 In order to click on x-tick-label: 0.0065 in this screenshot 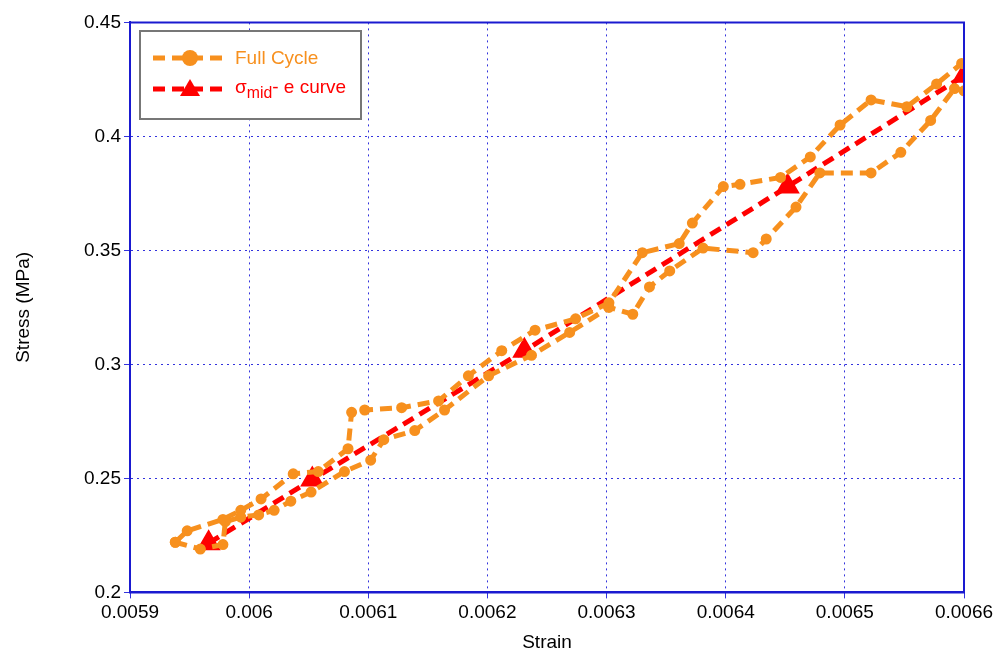, I will do `click(844, 612)`.